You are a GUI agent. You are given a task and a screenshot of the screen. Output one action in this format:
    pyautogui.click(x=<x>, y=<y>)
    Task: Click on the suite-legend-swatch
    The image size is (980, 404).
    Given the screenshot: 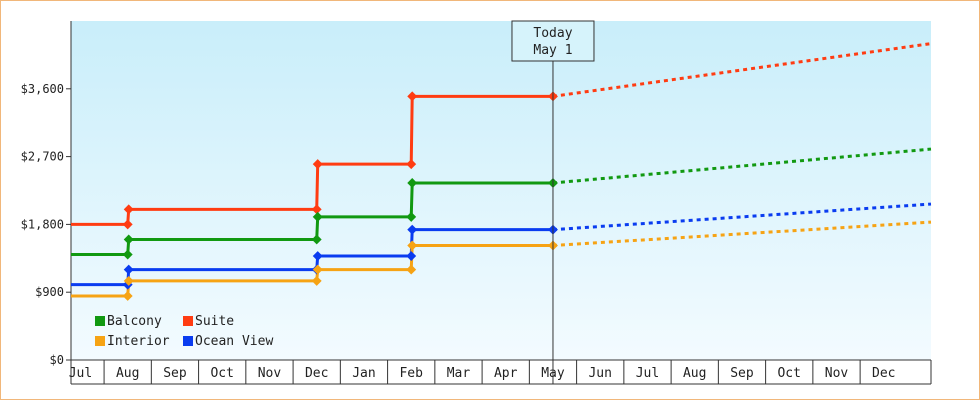 What is the action you would take?
    pyautogui.click(x=188, y=321)
    